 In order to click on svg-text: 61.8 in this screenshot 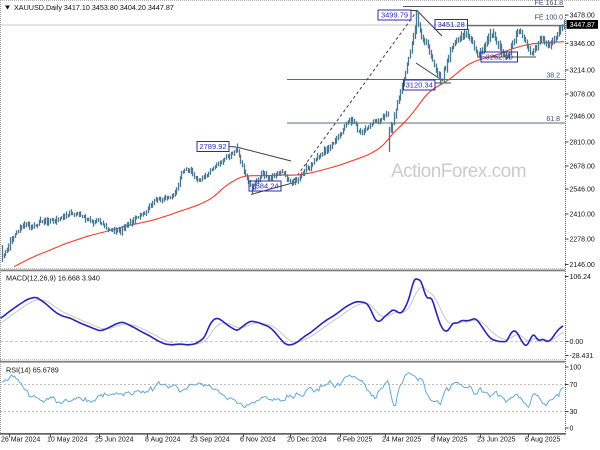, I will do `click(553, 119)`.